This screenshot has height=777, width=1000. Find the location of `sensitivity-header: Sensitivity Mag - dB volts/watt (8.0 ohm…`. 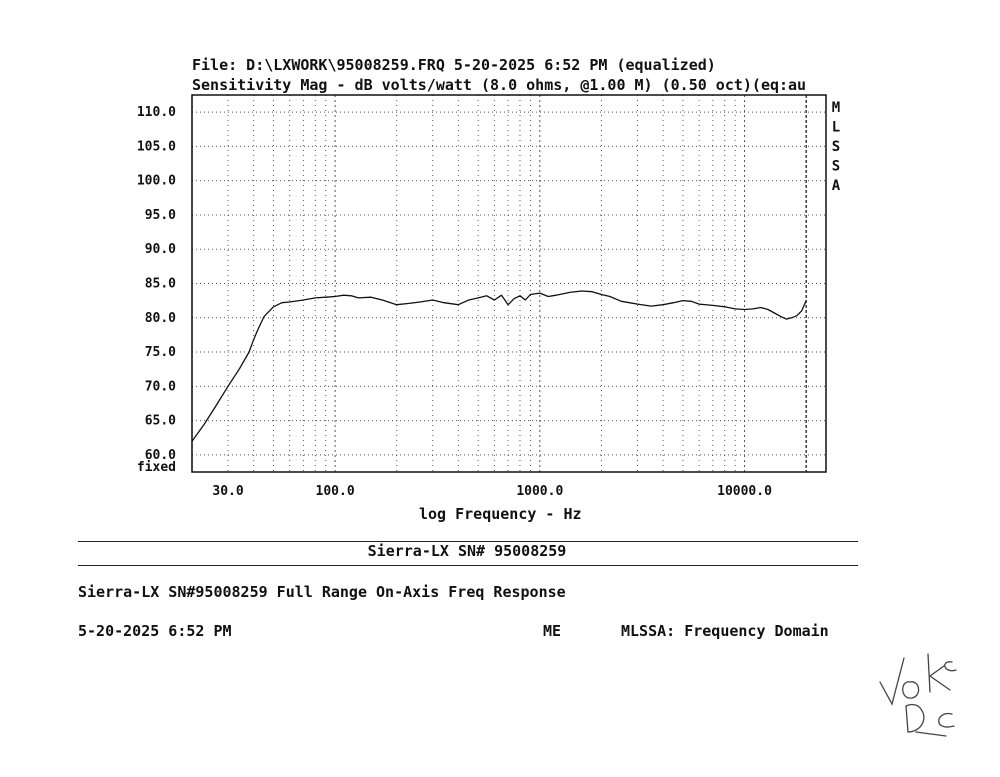

sensitivity-header: Sensitivity Mag - dB volts/watt (8.0 ohm… is located at coordinates (499, 85).